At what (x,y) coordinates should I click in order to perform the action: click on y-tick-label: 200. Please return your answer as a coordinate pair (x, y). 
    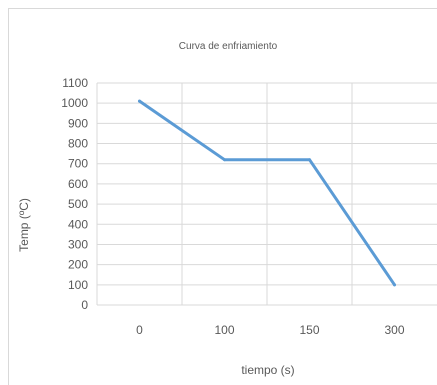
    Looking at the image, I should click on (78, 265).